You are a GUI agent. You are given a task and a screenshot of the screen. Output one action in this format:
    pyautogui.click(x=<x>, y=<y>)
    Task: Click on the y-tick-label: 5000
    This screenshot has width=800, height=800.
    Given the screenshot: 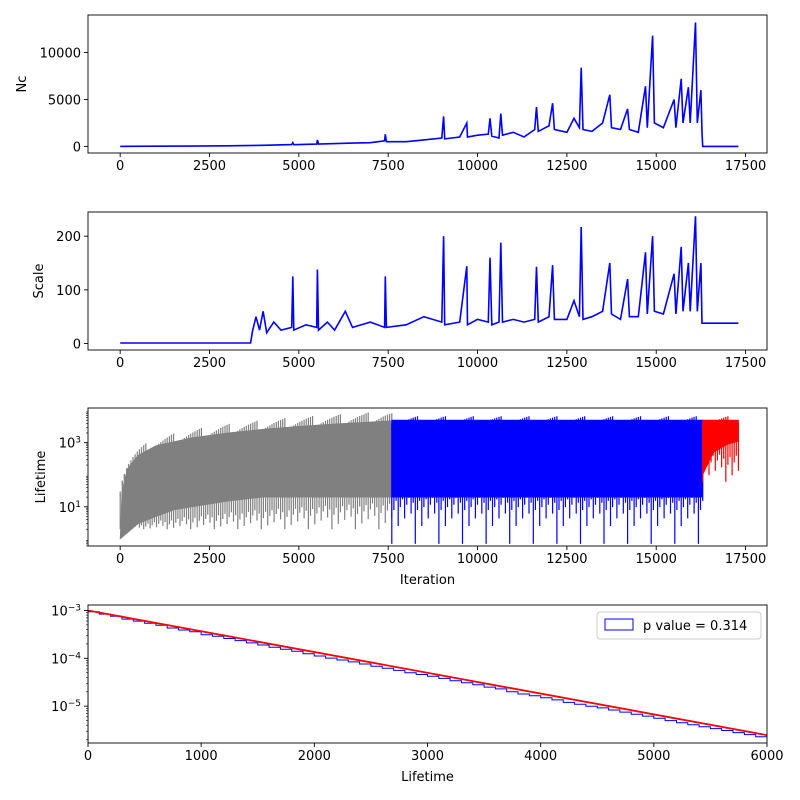 What is the action you would take?
    pyautogui.click(x=64, y=100)
    